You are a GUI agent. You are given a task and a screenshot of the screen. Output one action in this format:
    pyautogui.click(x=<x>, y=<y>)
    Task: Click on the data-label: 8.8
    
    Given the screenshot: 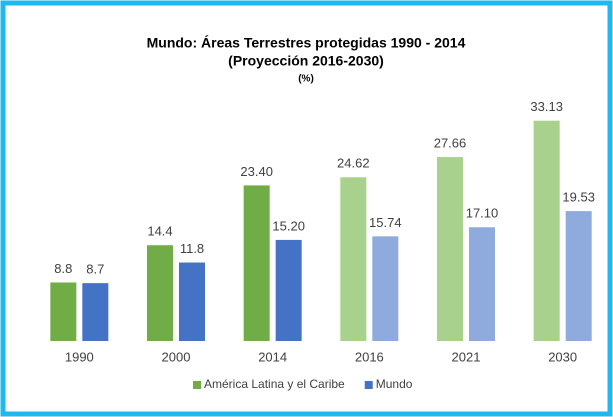 What is the action you would take?
    pyautogui.click(x=63, y=268)
    